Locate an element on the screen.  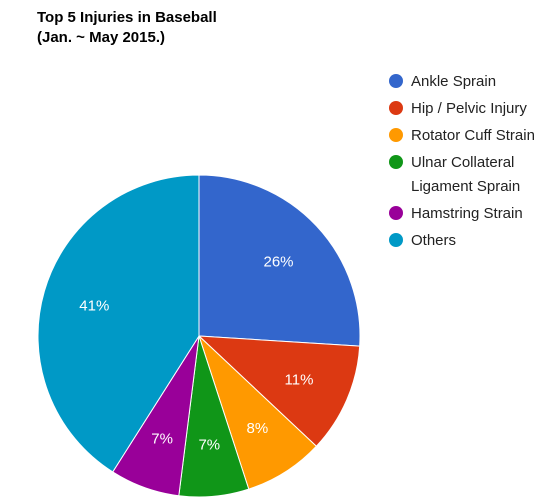
slice-label-rotator-cuff-strain: 8% is located at coordinates (258, 428).